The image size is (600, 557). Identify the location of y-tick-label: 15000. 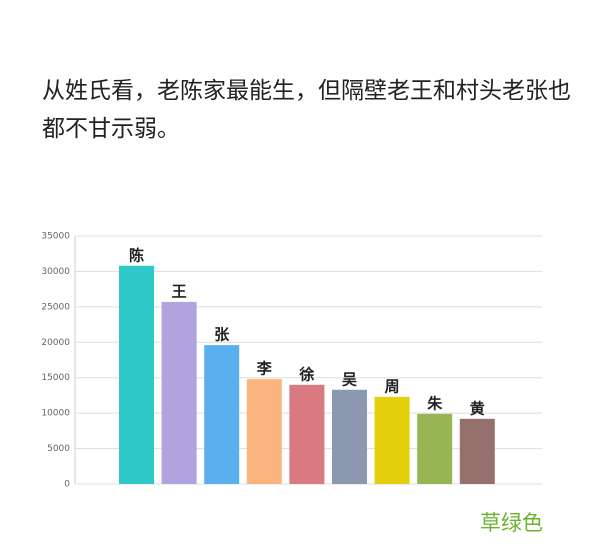
(55, 378).